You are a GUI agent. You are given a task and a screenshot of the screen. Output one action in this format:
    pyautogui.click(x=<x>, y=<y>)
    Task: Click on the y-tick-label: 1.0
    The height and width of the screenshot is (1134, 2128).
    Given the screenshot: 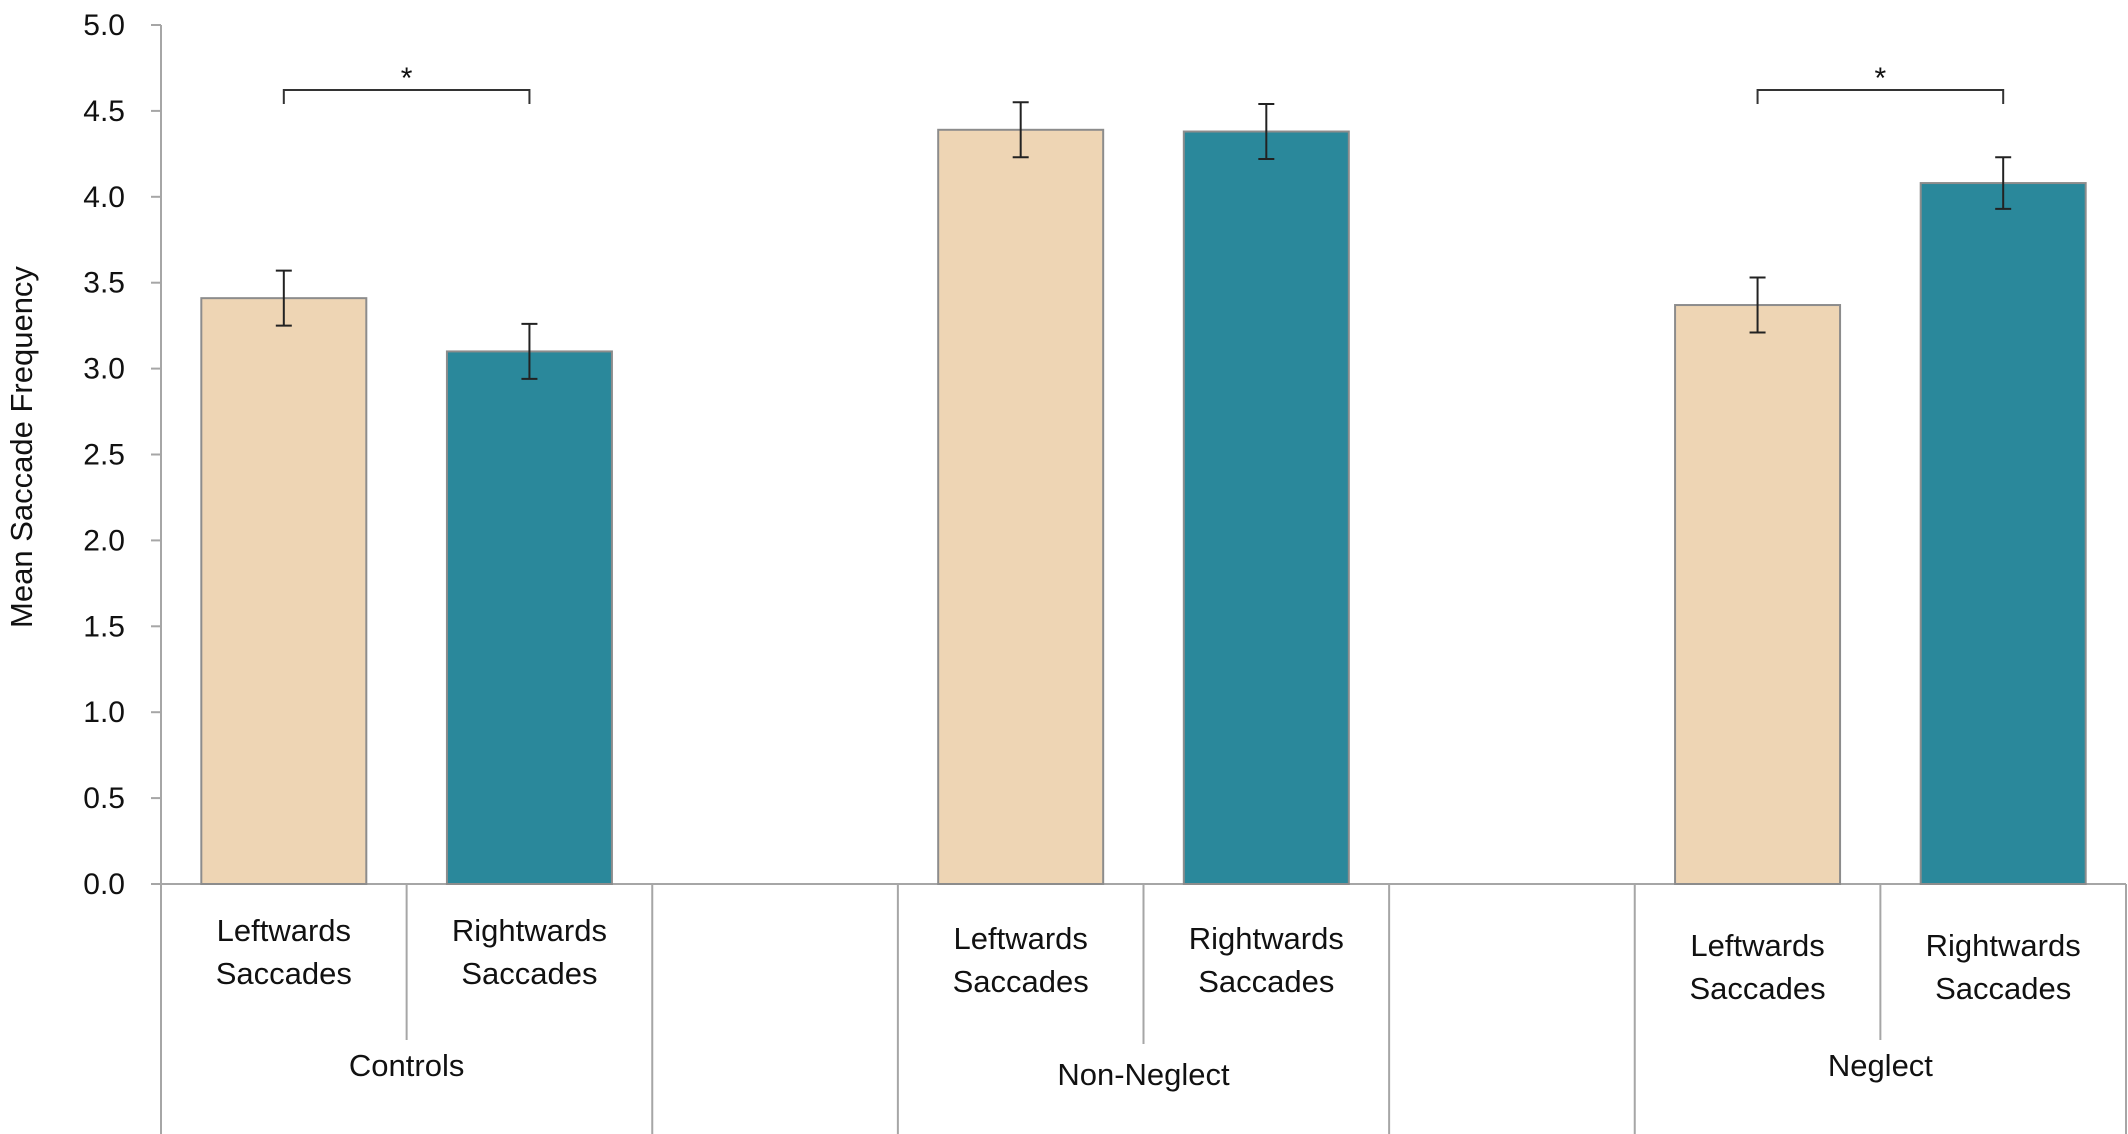 What is the action you would take?
    pyautogui.click(x=104, y=712)
    